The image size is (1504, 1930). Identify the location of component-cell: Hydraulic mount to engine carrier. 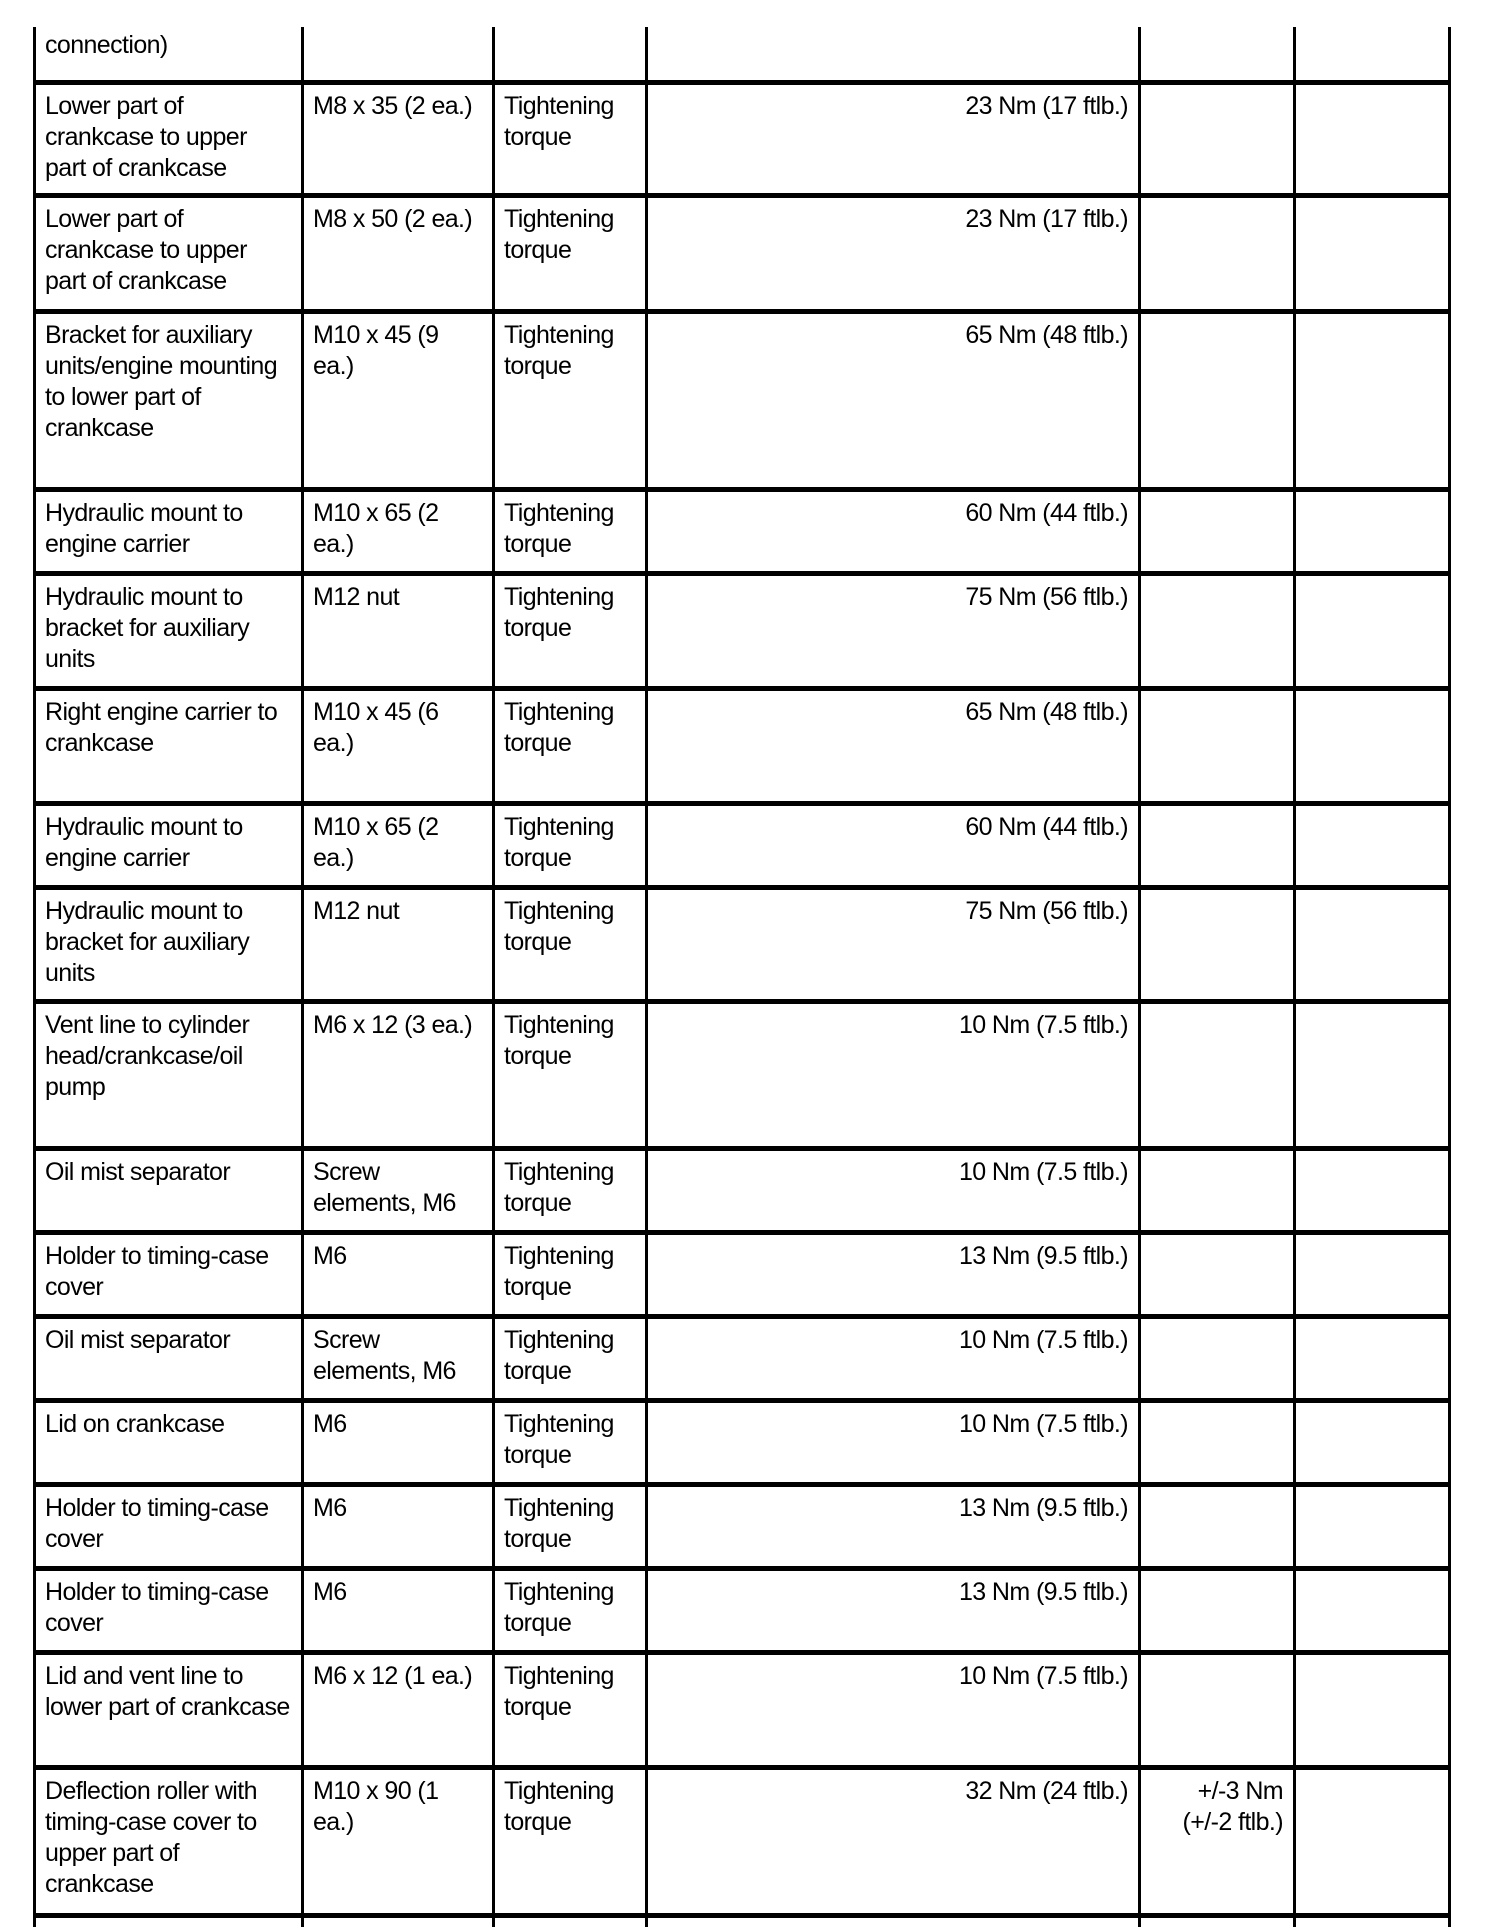
(168, 532).